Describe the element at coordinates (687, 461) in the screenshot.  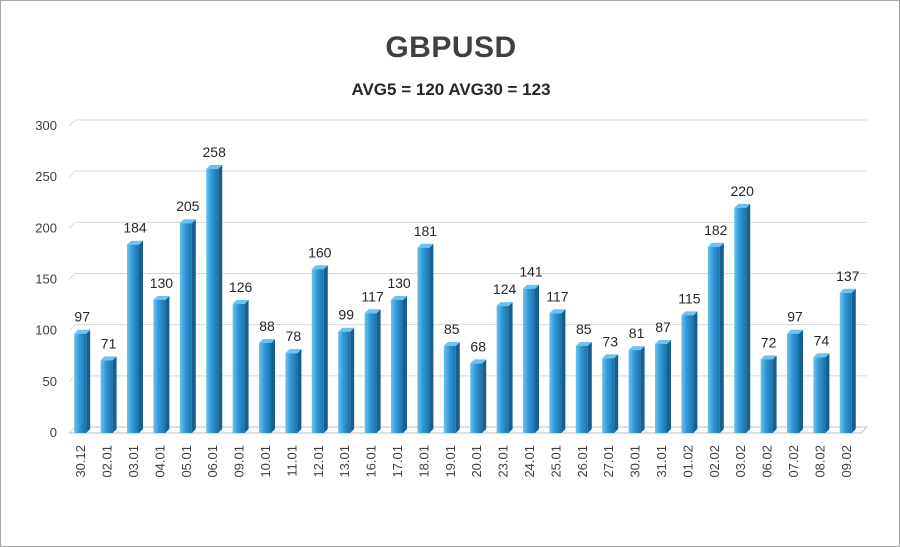
I see `x-tick-label: 01.02` at that location.